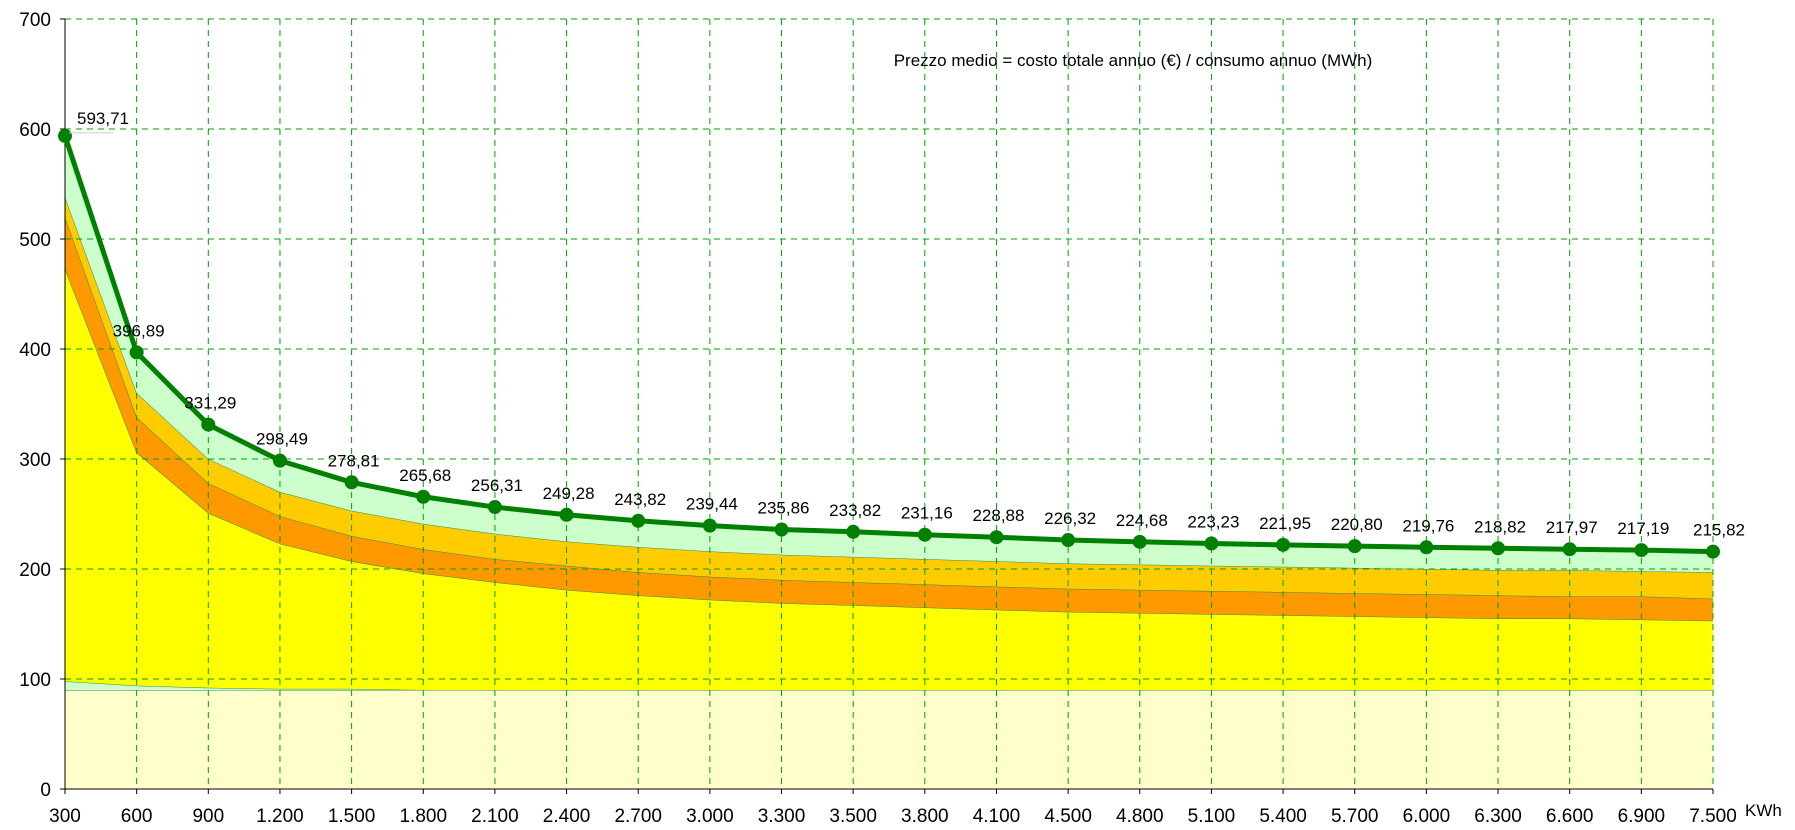  Describe the element at coordinates (354, 460) in the screenshot. I see `data-label: 278,81` at that location.